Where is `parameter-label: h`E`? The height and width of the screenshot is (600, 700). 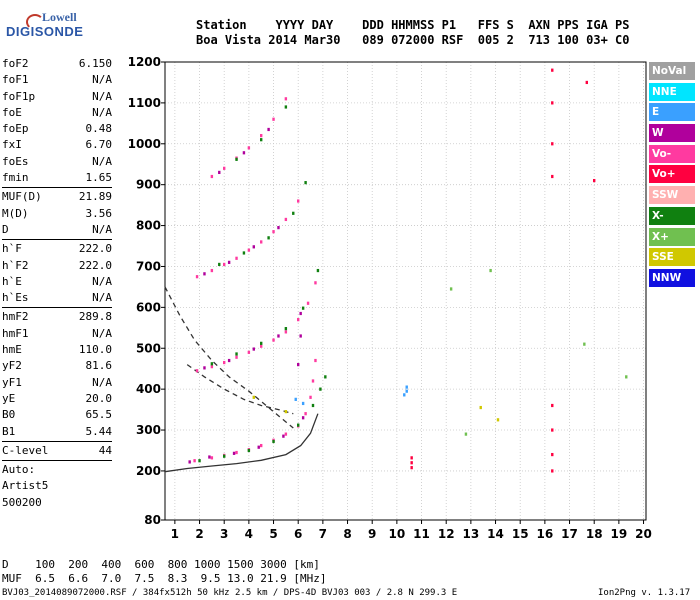
parameter-label: h`E is located at coordinates (12, 281).